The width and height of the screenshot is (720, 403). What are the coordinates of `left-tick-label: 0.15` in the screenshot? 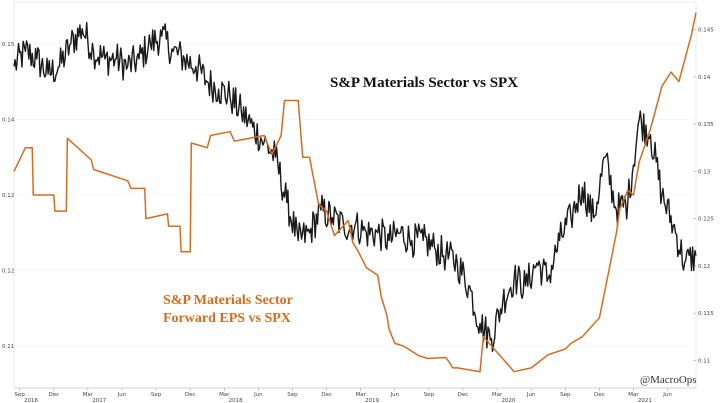 It's located at (8, 45).